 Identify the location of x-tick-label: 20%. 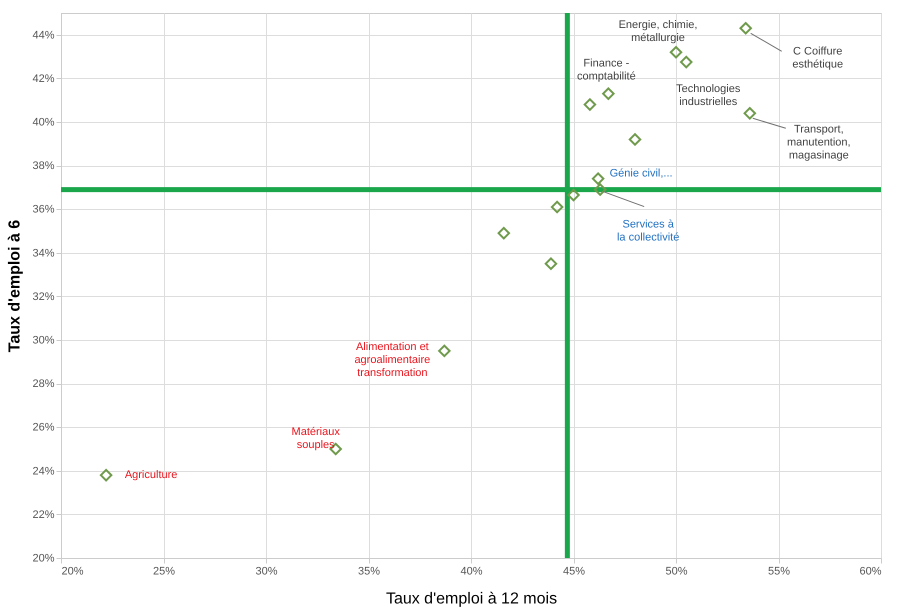
(73, 572).